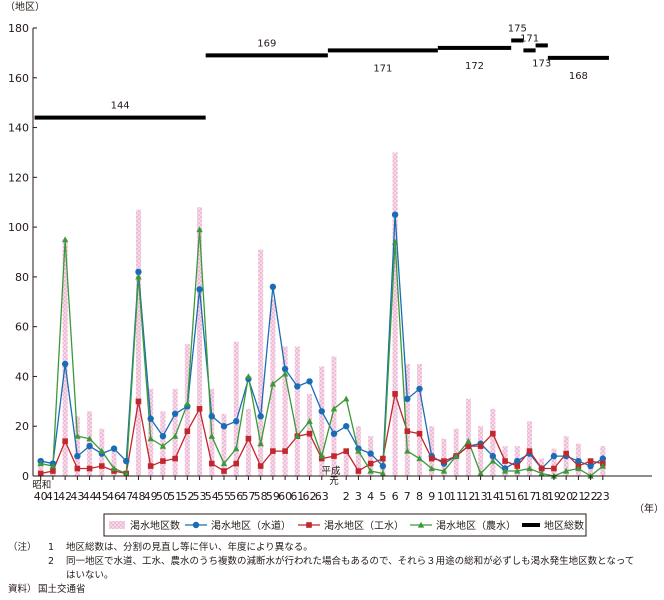 This screenshot has width=664, height=600. I want to click on legend-marker, so click(421, 524).